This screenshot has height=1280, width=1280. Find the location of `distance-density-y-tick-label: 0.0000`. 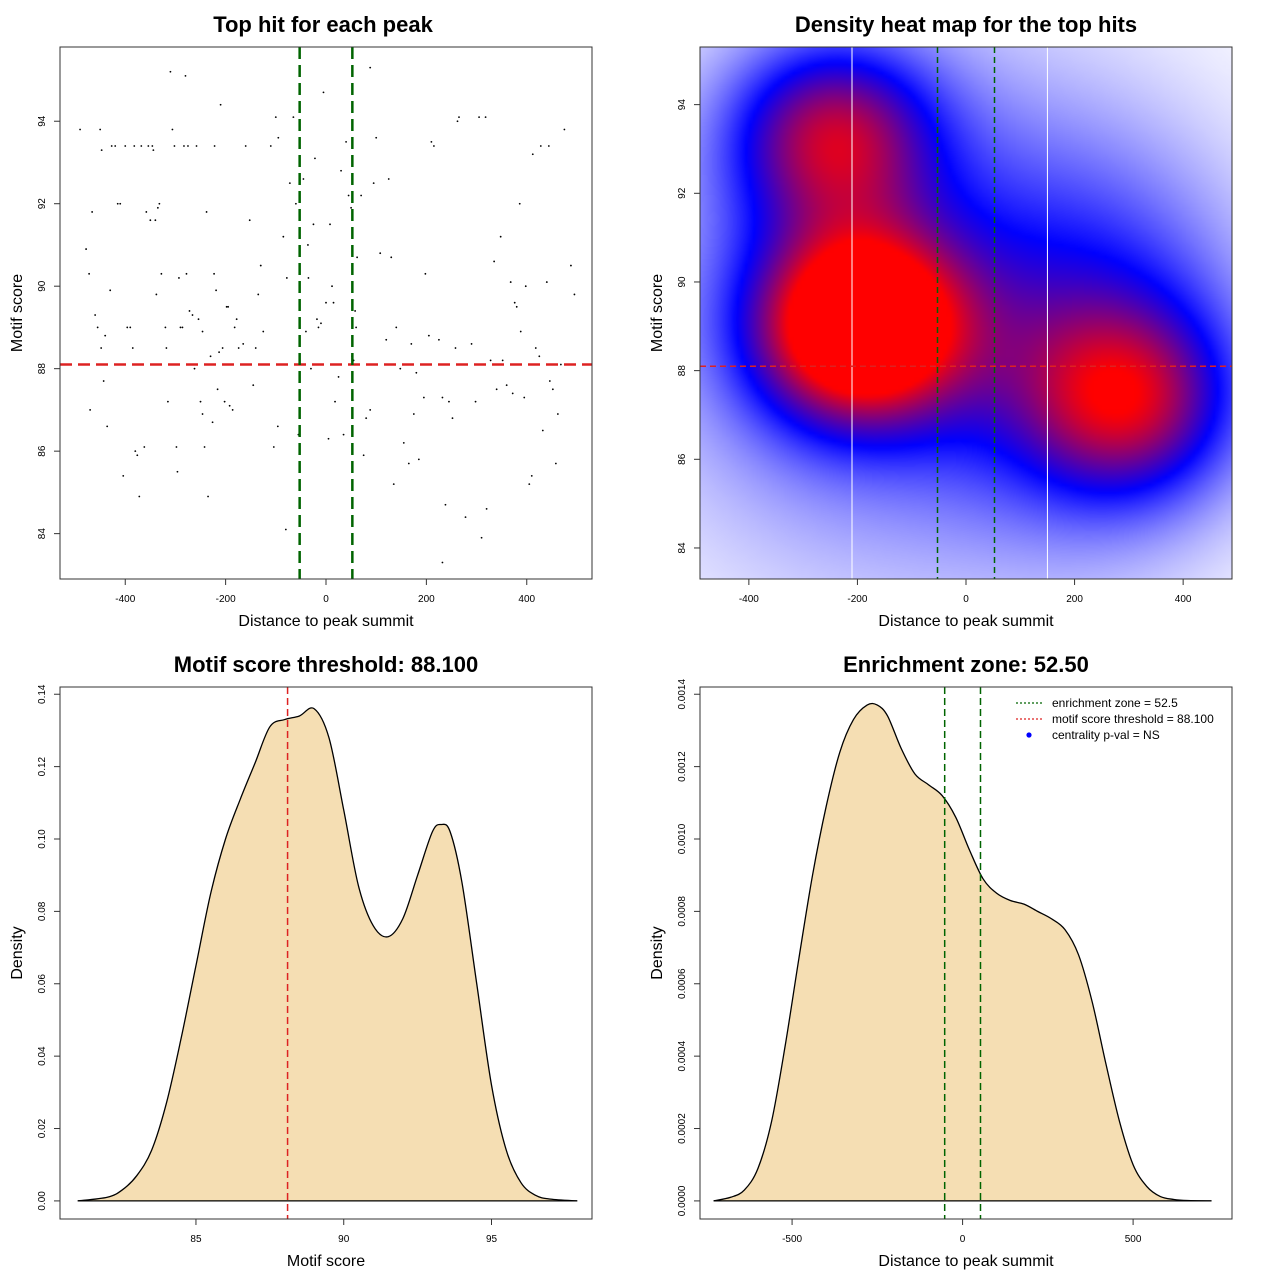

distance-density-y-tick-label: 0.0000 is located at coordinates (682, 1200).